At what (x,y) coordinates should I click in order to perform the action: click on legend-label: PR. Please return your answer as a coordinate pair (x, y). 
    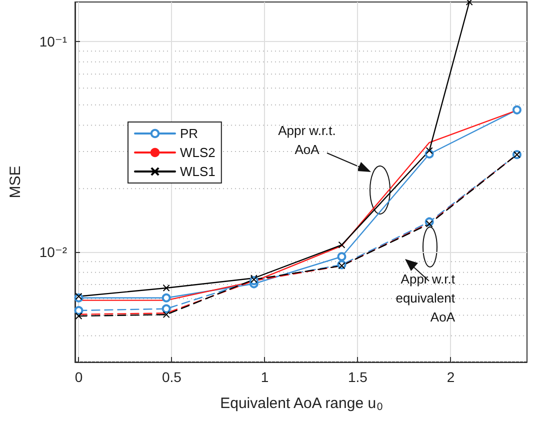
    Looking at the image, I should click on (189, 133).